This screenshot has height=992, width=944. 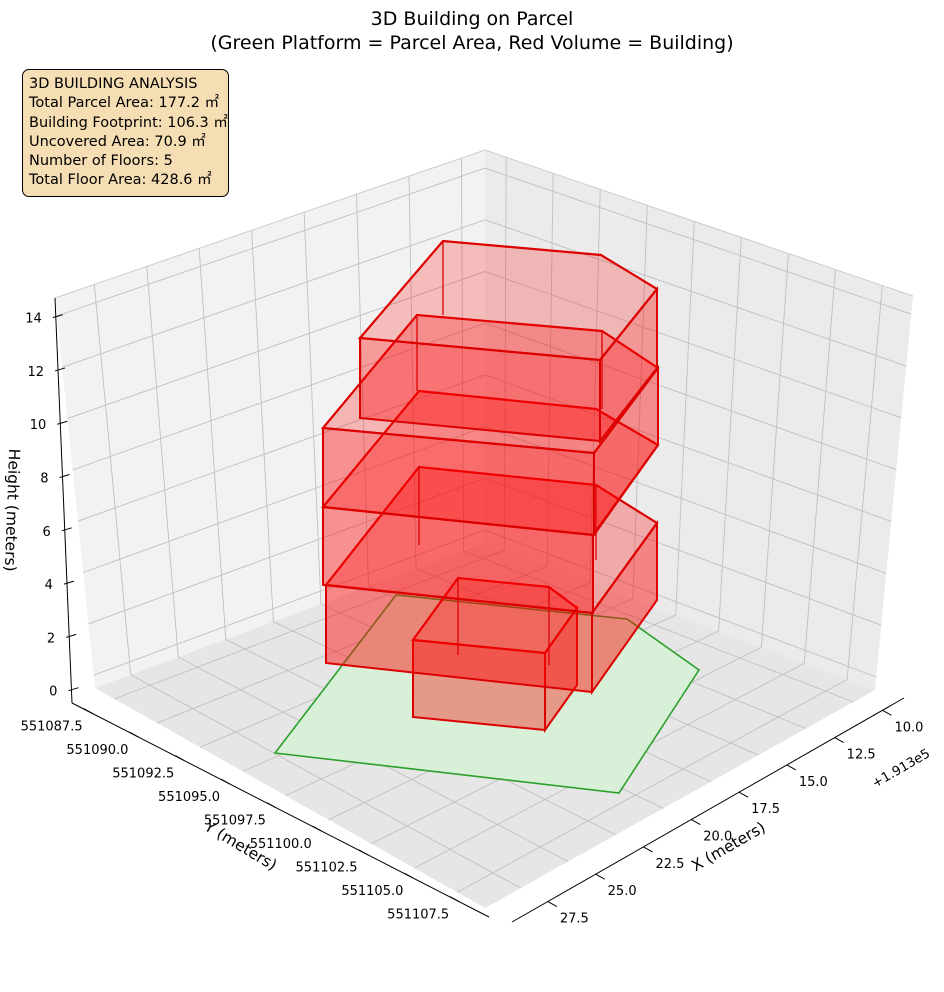 I want to click on x-axis-label: X (meters), so click(x=728, y=846).